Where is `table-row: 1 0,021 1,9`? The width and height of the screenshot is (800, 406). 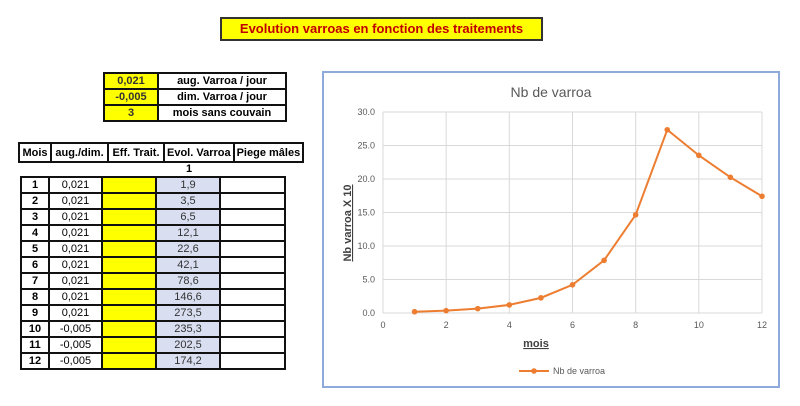
table-row: 1 0,021 1,9 is located at coordinates (153, 185).